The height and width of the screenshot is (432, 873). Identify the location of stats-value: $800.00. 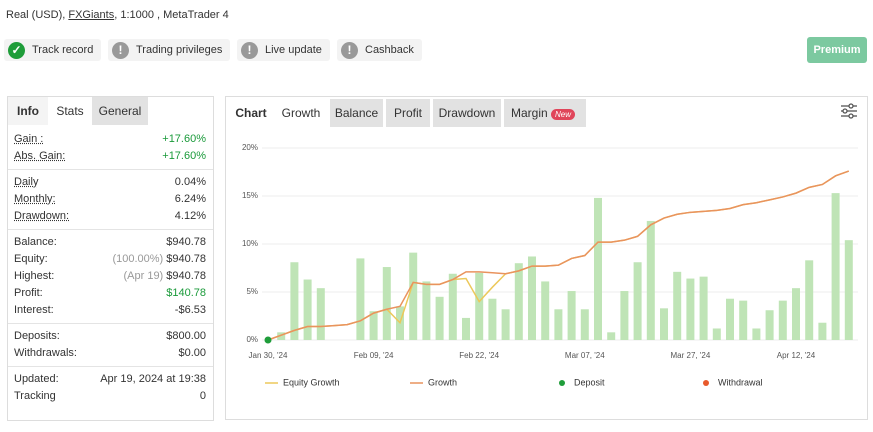
(186, 336).